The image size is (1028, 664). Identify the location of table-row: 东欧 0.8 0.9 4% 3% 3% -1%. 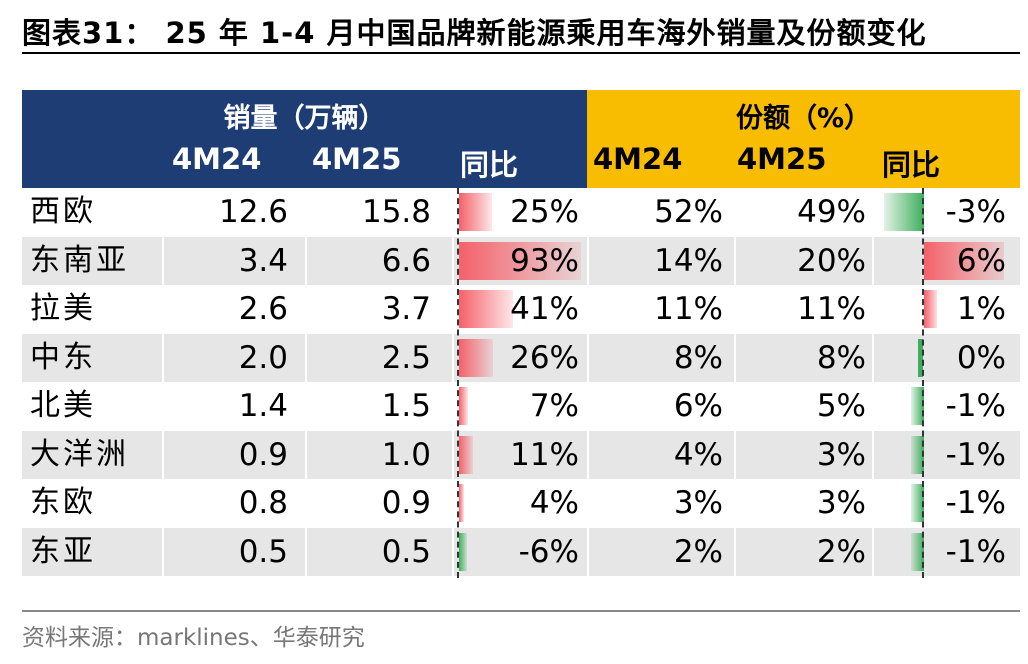
(521, 503).